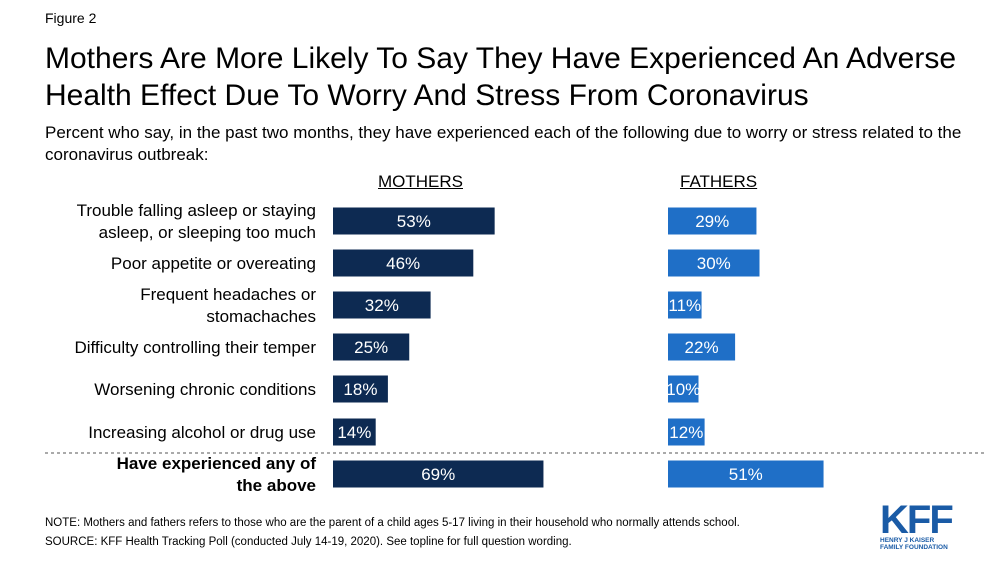 This screenshot has width=1000, height=563. I want to click on mothers-value-label: 32%, so click(382, 305).